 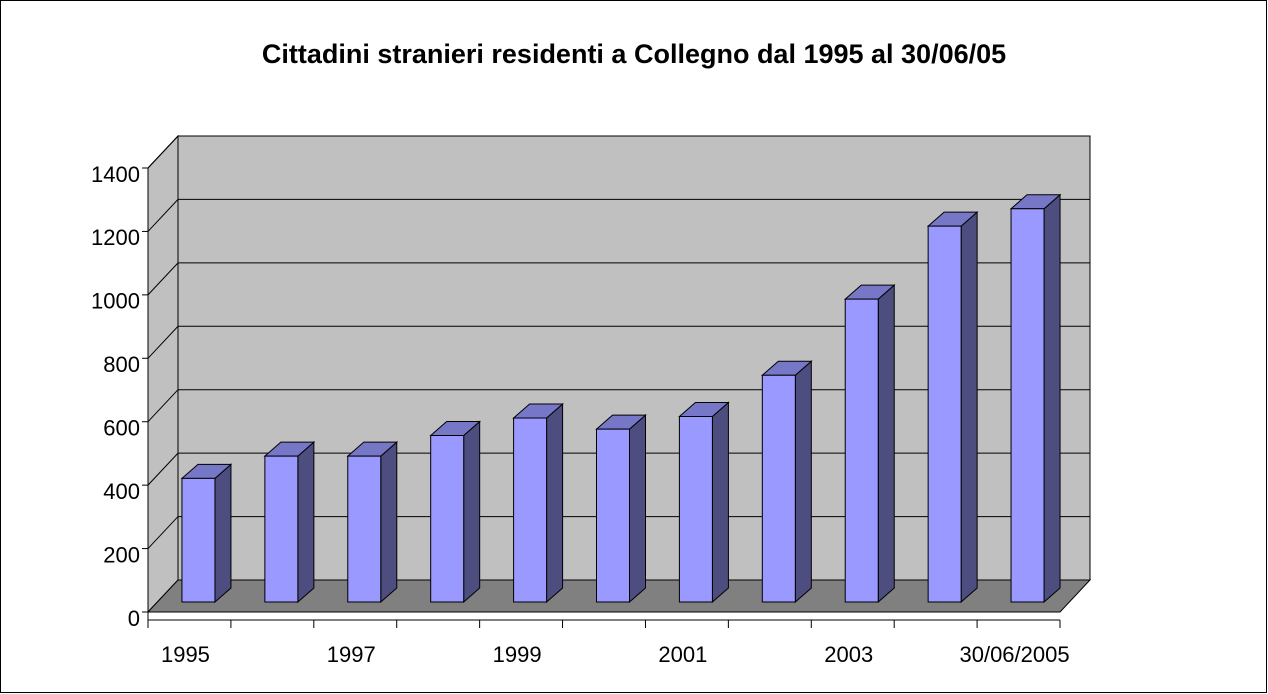 What do you see at coordinates (134, 618) in the screenshot?
I see `y-tick-label: 0` at bounding box center [134, 618].